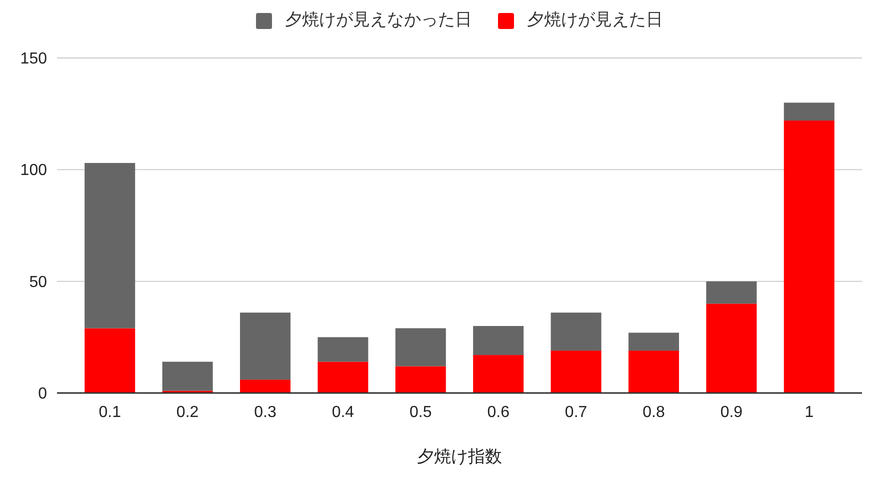  I want to click on x-tick-label: 0.5, so click(421, 412).